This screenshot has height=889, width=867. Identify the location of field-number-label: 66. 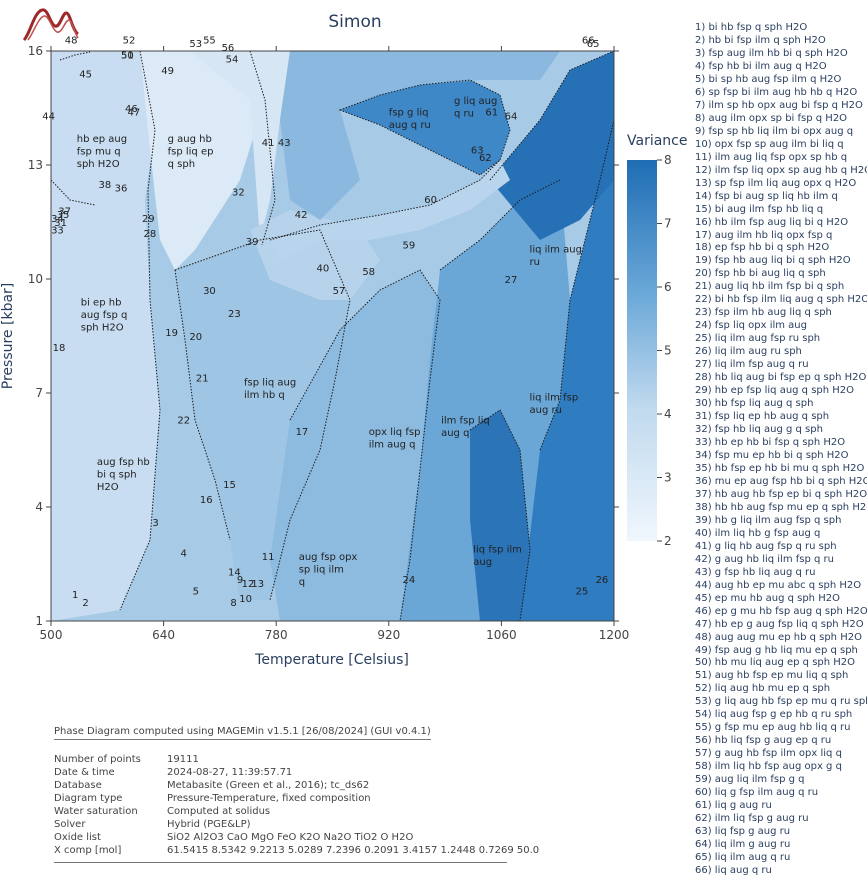
(588, 40).